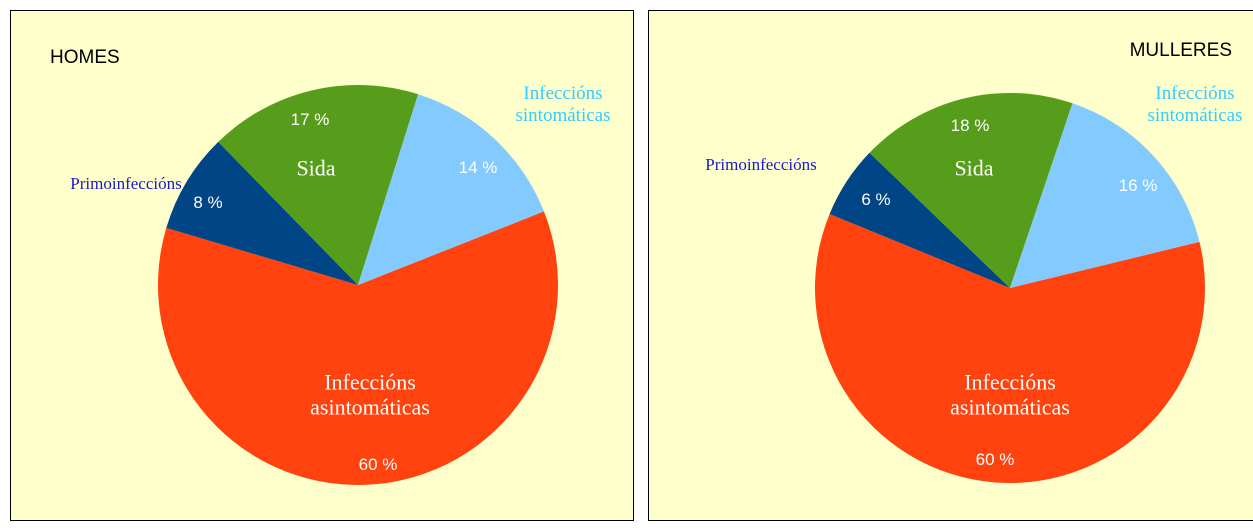 The height and width of the screenshot is (532, 1253). I want to click on chart-title: HOMES, so click(85, 57).